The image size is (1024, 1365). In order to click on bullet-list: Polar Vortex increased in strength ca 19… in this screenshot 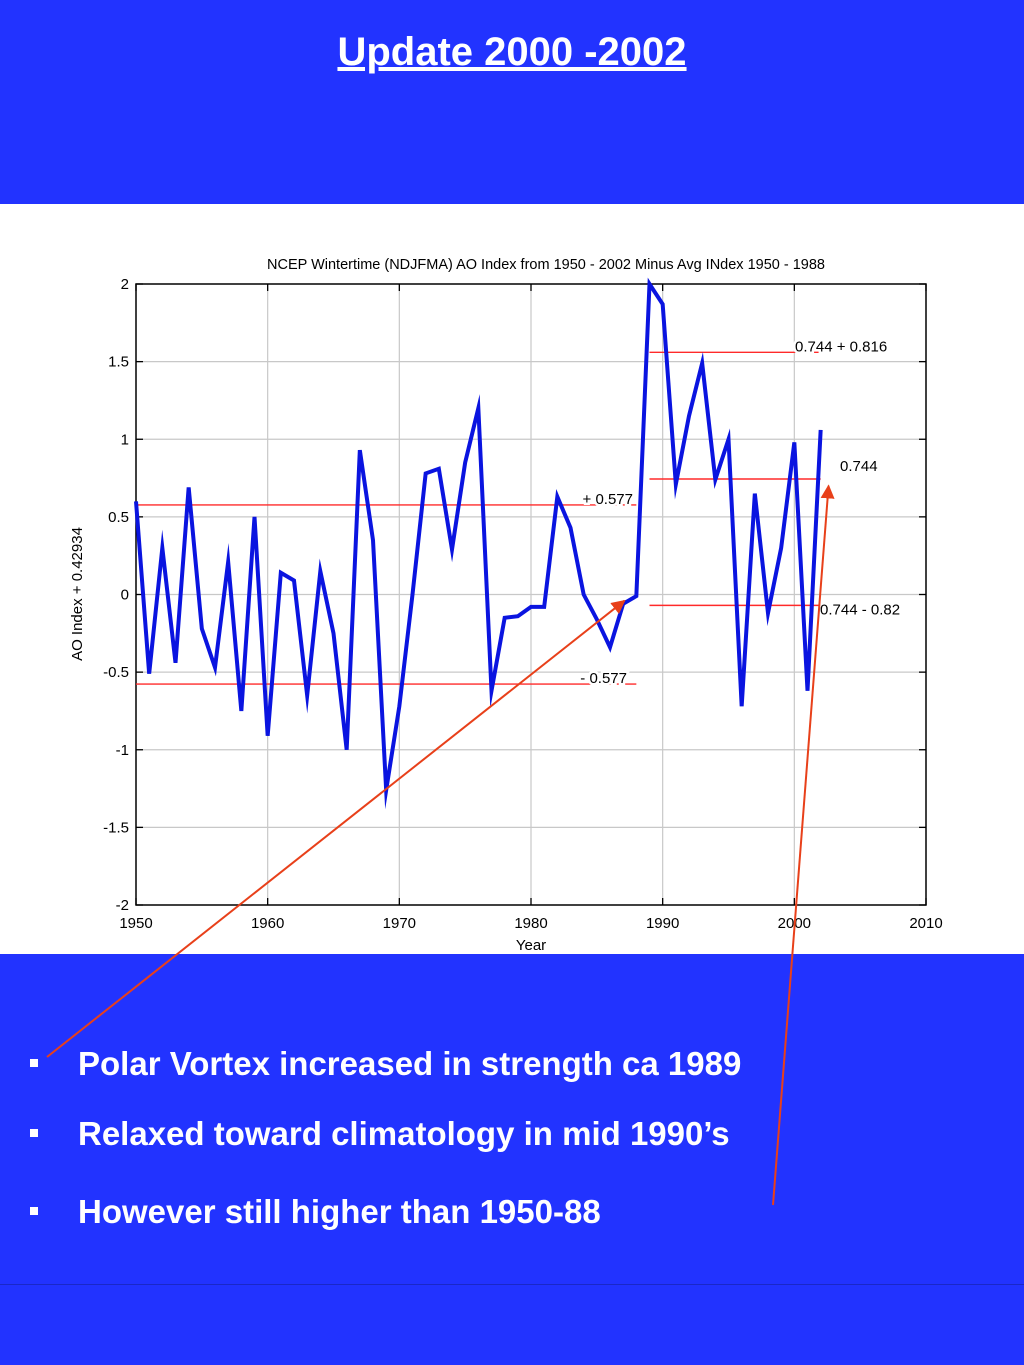, I will do `click(508, 1138)`.